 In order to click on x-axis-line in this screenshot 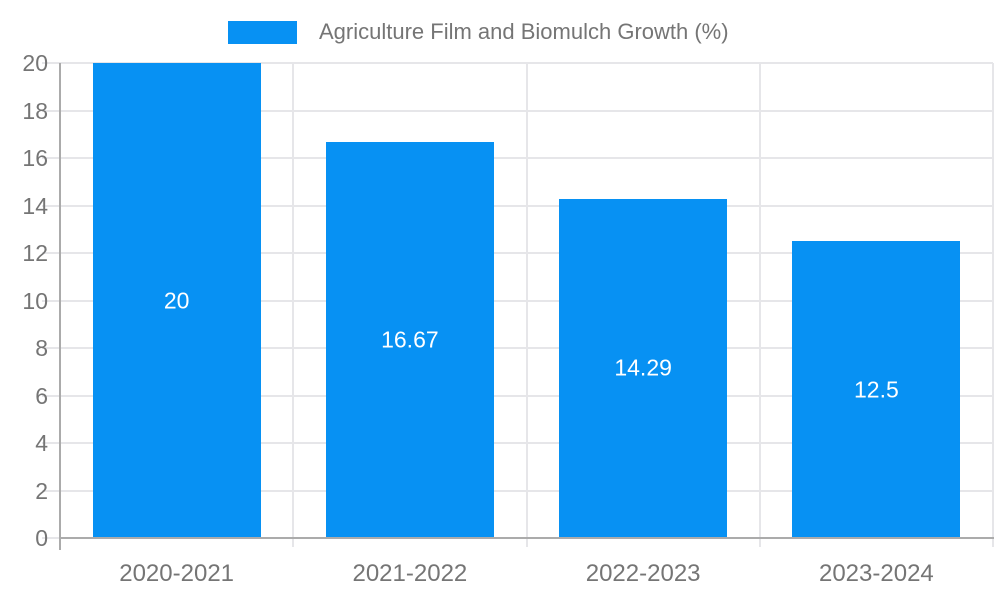, I will do `click(526, 538)`.